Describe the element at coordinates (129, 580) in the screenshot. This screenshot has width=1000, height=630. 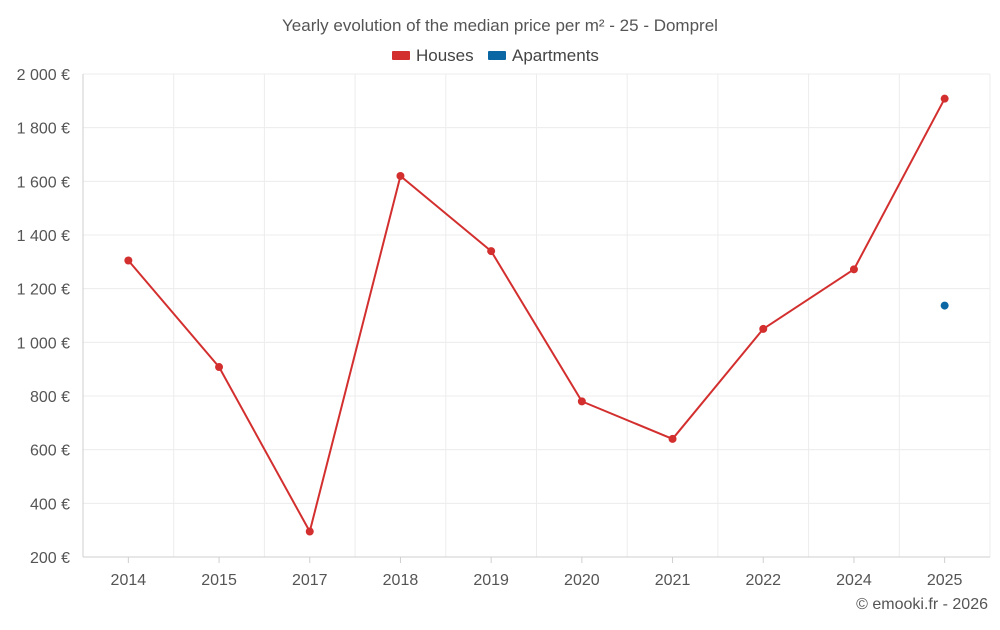
I see `x-tick-label: 2014` at that location.